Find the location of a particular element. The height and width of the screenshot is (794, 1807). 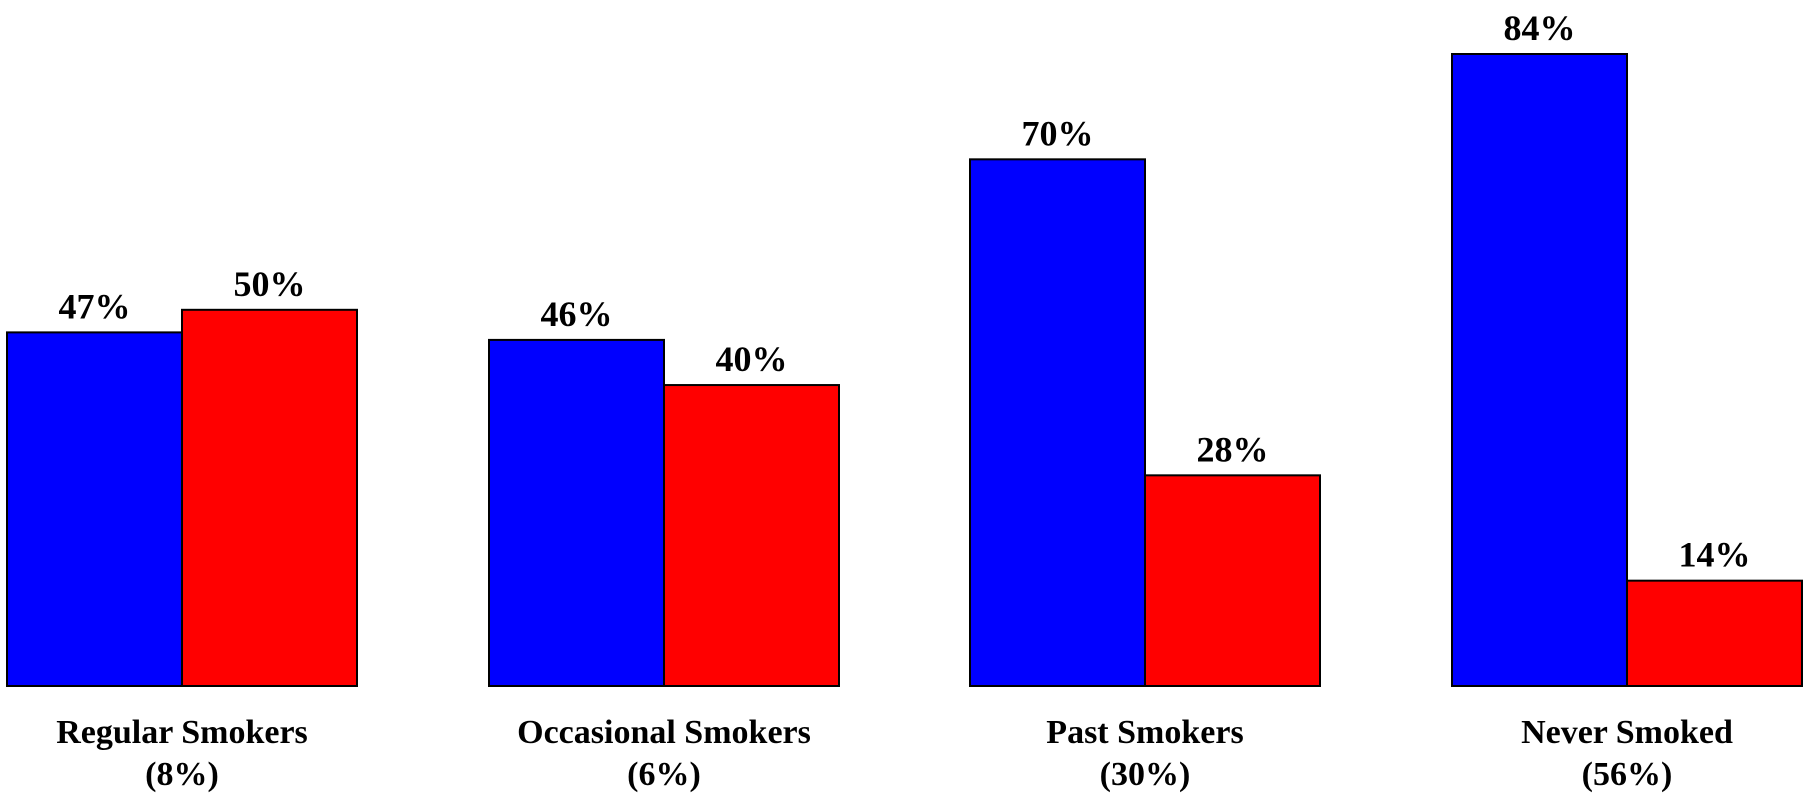

bar-blue-never-smoked is located at coordinates (1539, 370).